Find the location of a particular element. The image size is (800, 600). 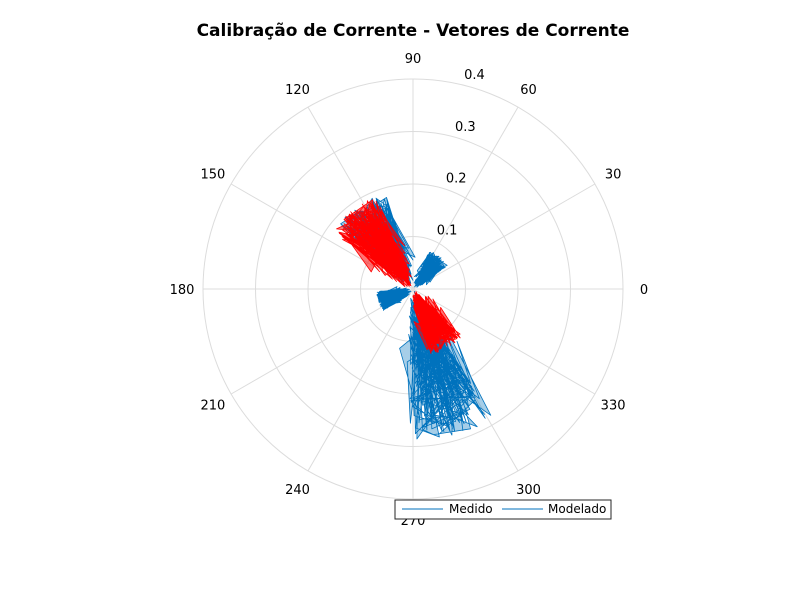

angle-tick-label: 300 is located at coordinates (528, 490).